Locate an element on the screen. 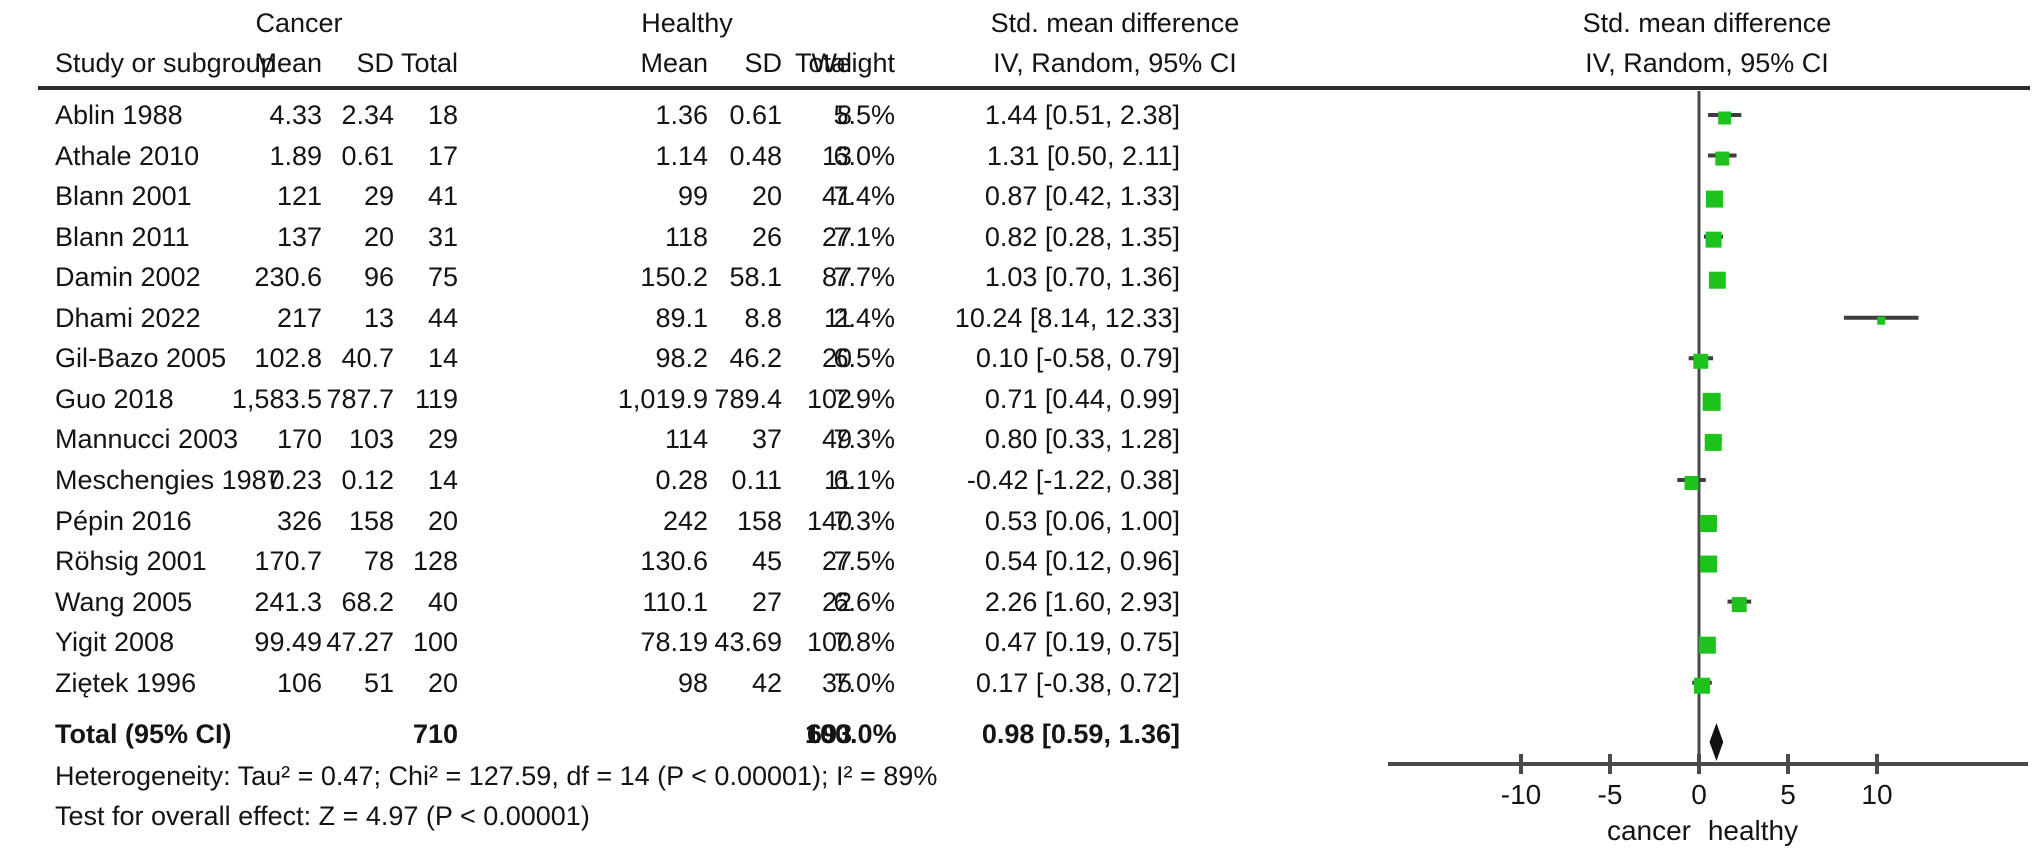 This screenshot has width=2032, height=860. healthy-mean: 0.28 is located at coordinates (681, 479).